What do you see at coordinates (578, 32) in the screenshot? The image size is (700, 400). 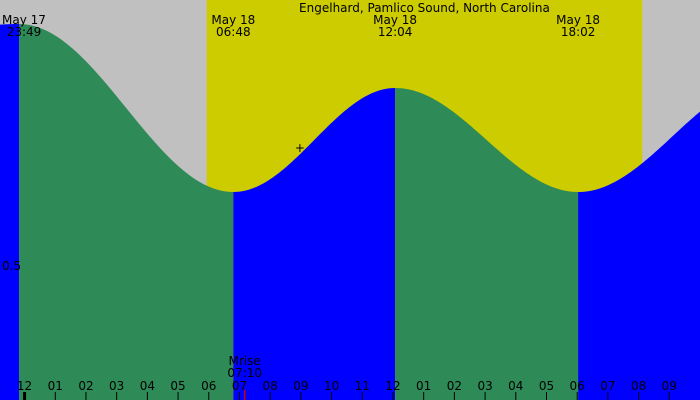 I see `extreme-time-label: 18:02` at bounding box center [578, 32].